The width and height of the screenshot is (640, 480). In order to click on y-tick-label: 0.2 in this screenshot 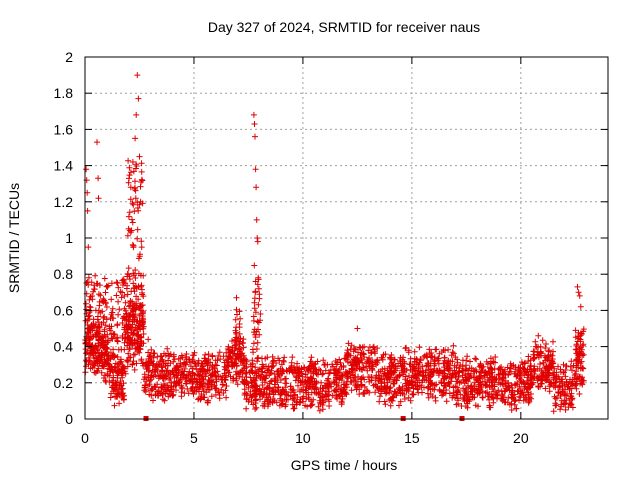, I will do `click(64, 383)`.